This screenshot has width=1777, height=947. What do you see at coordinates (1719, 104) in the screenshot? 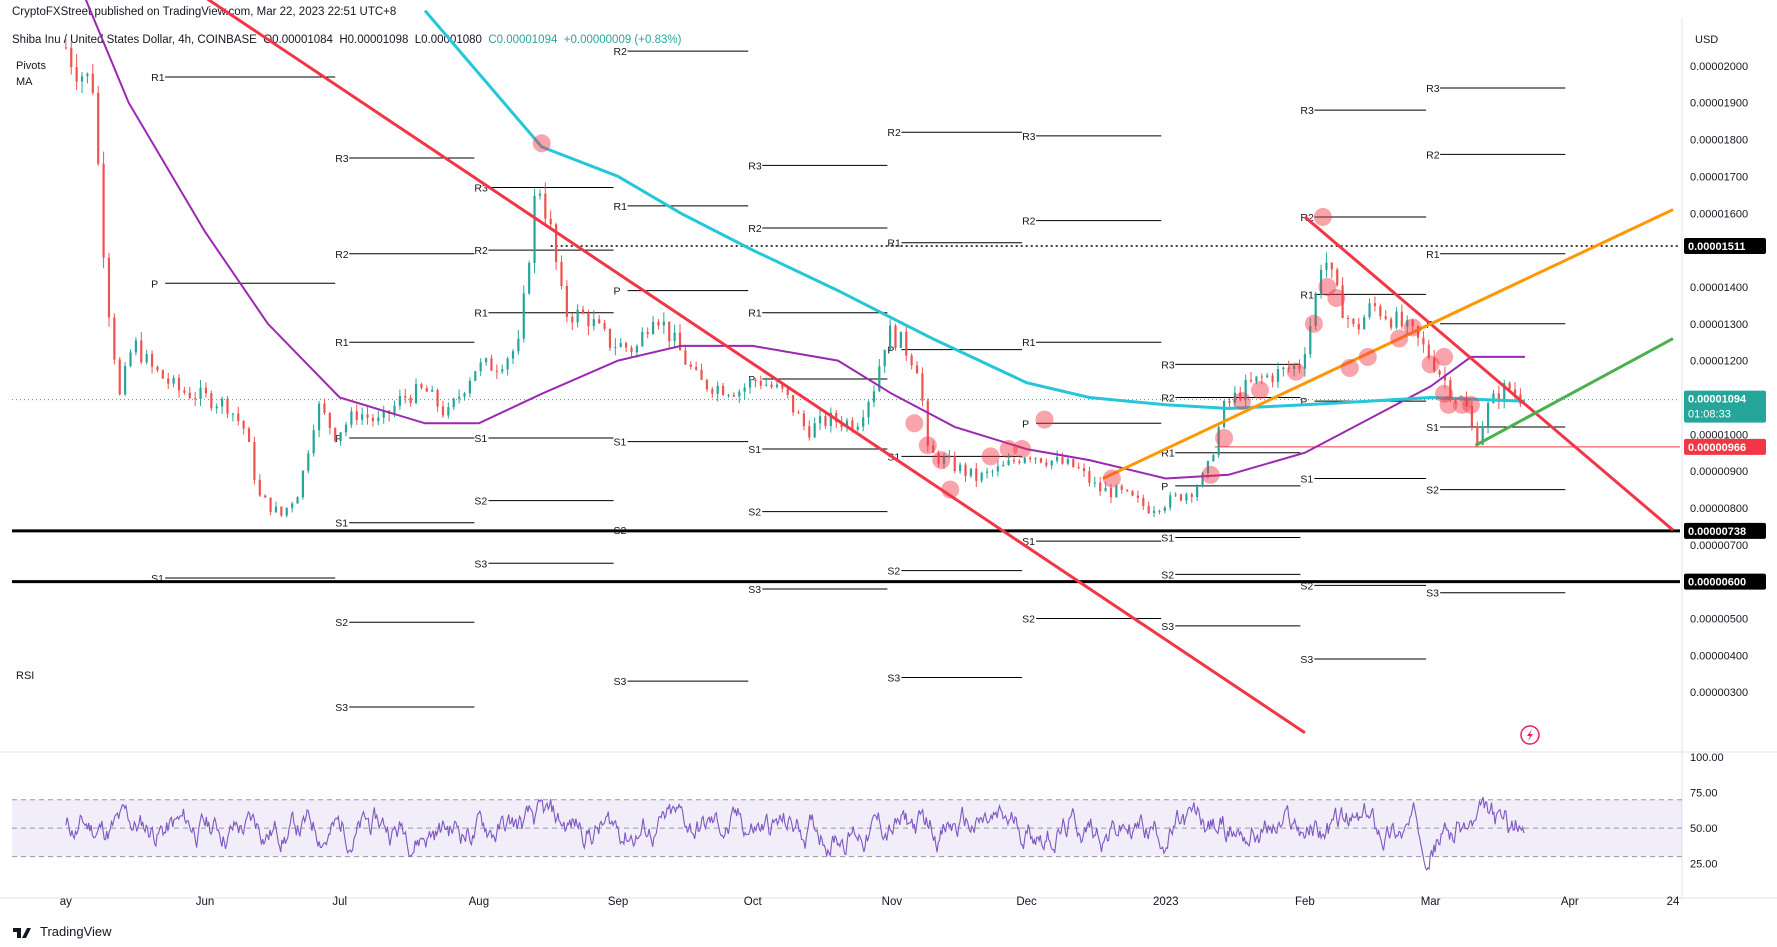
I see `price-tick-label: 0.00001900` at bounding box center [1719, 104].